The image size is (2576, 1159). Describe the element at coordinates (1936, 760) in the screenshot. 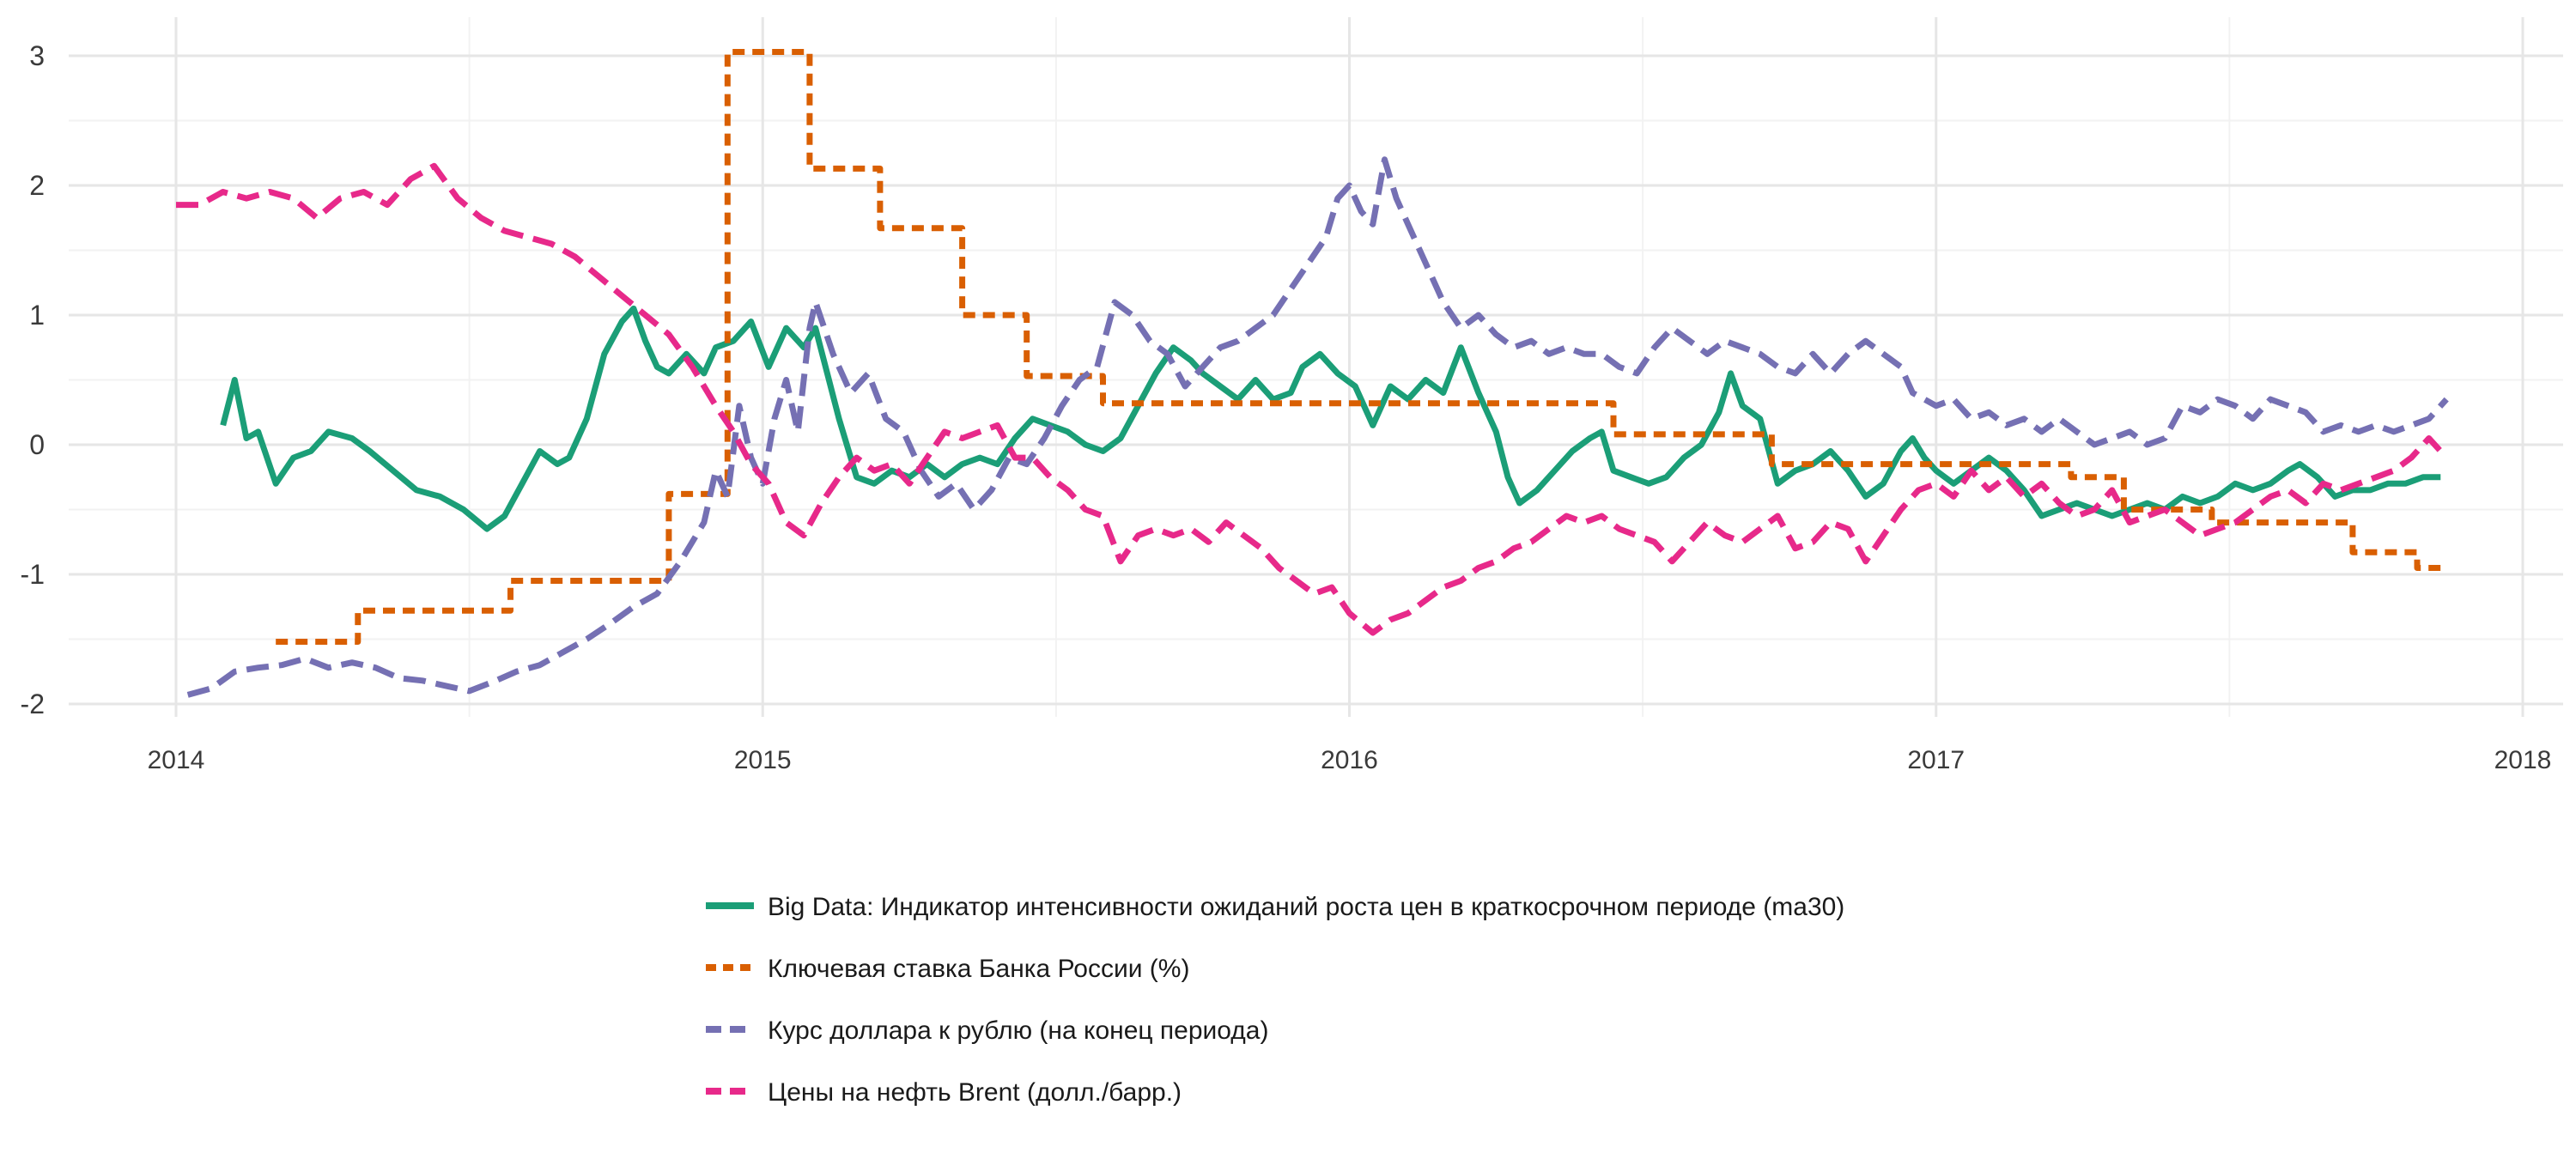

I see `x-tick-label: 2017` at that location.